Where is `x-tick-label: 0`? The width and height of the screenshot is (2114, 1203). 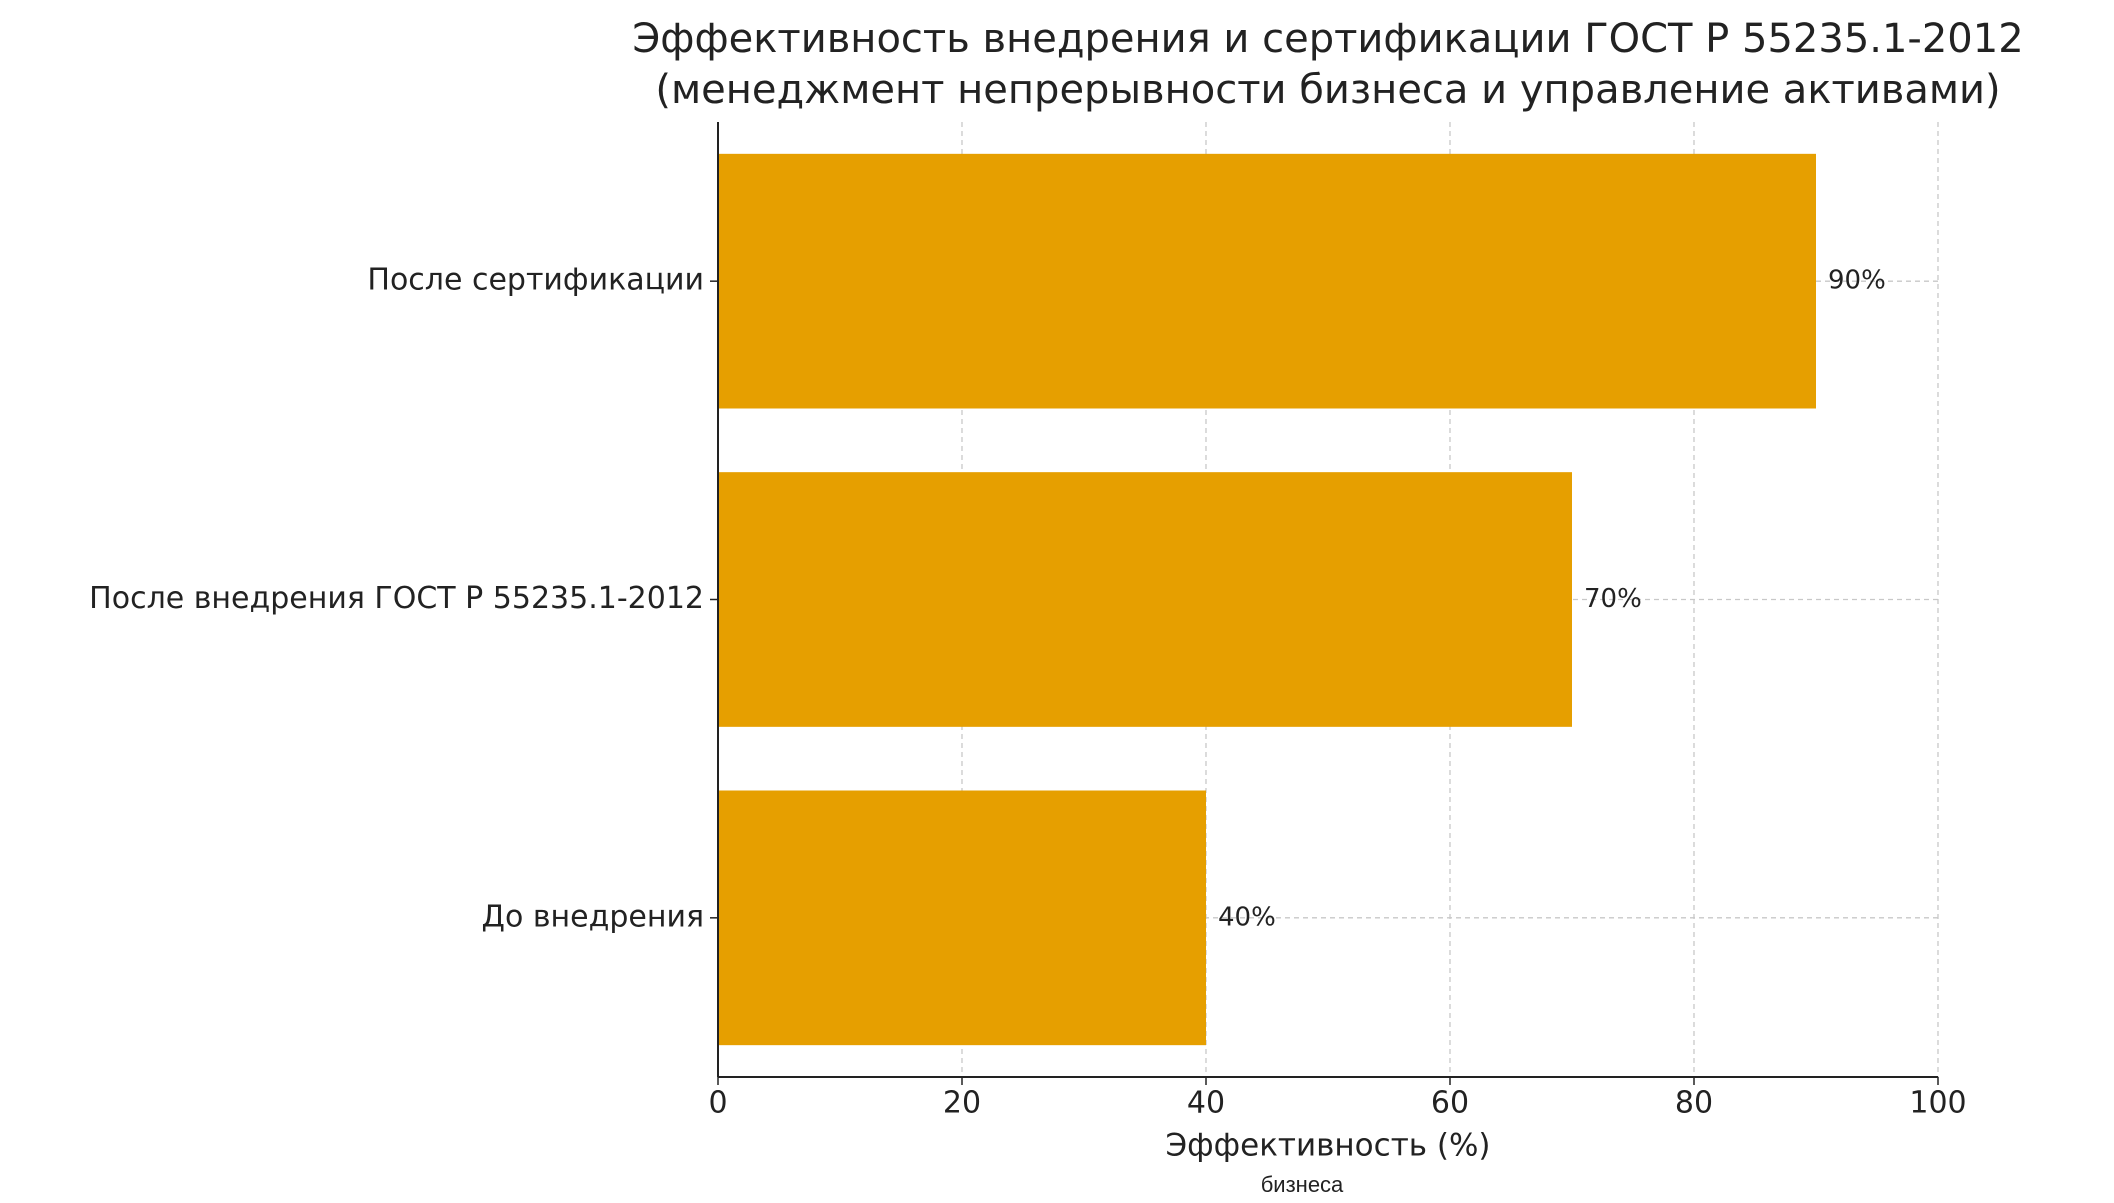 x-tick-label: 0 is located at coordinates (717, 1103).